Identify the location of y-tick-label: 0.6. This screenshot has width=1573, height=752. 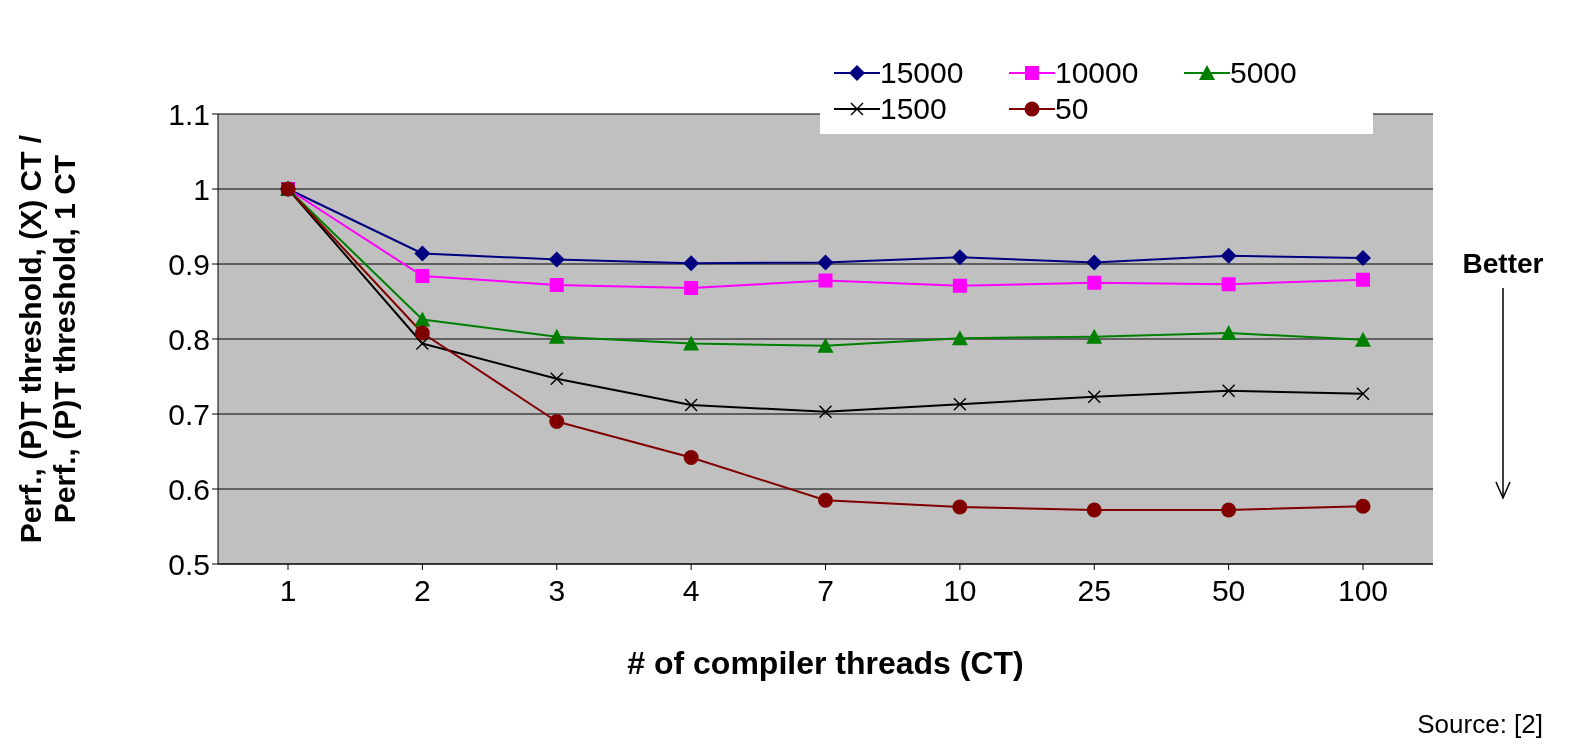
(189, 489).